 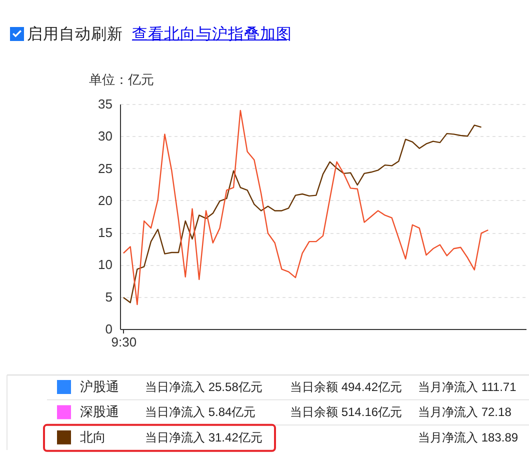 I want to click on text: 当日净流入 31.42亿元, so click(x=203, y=437).